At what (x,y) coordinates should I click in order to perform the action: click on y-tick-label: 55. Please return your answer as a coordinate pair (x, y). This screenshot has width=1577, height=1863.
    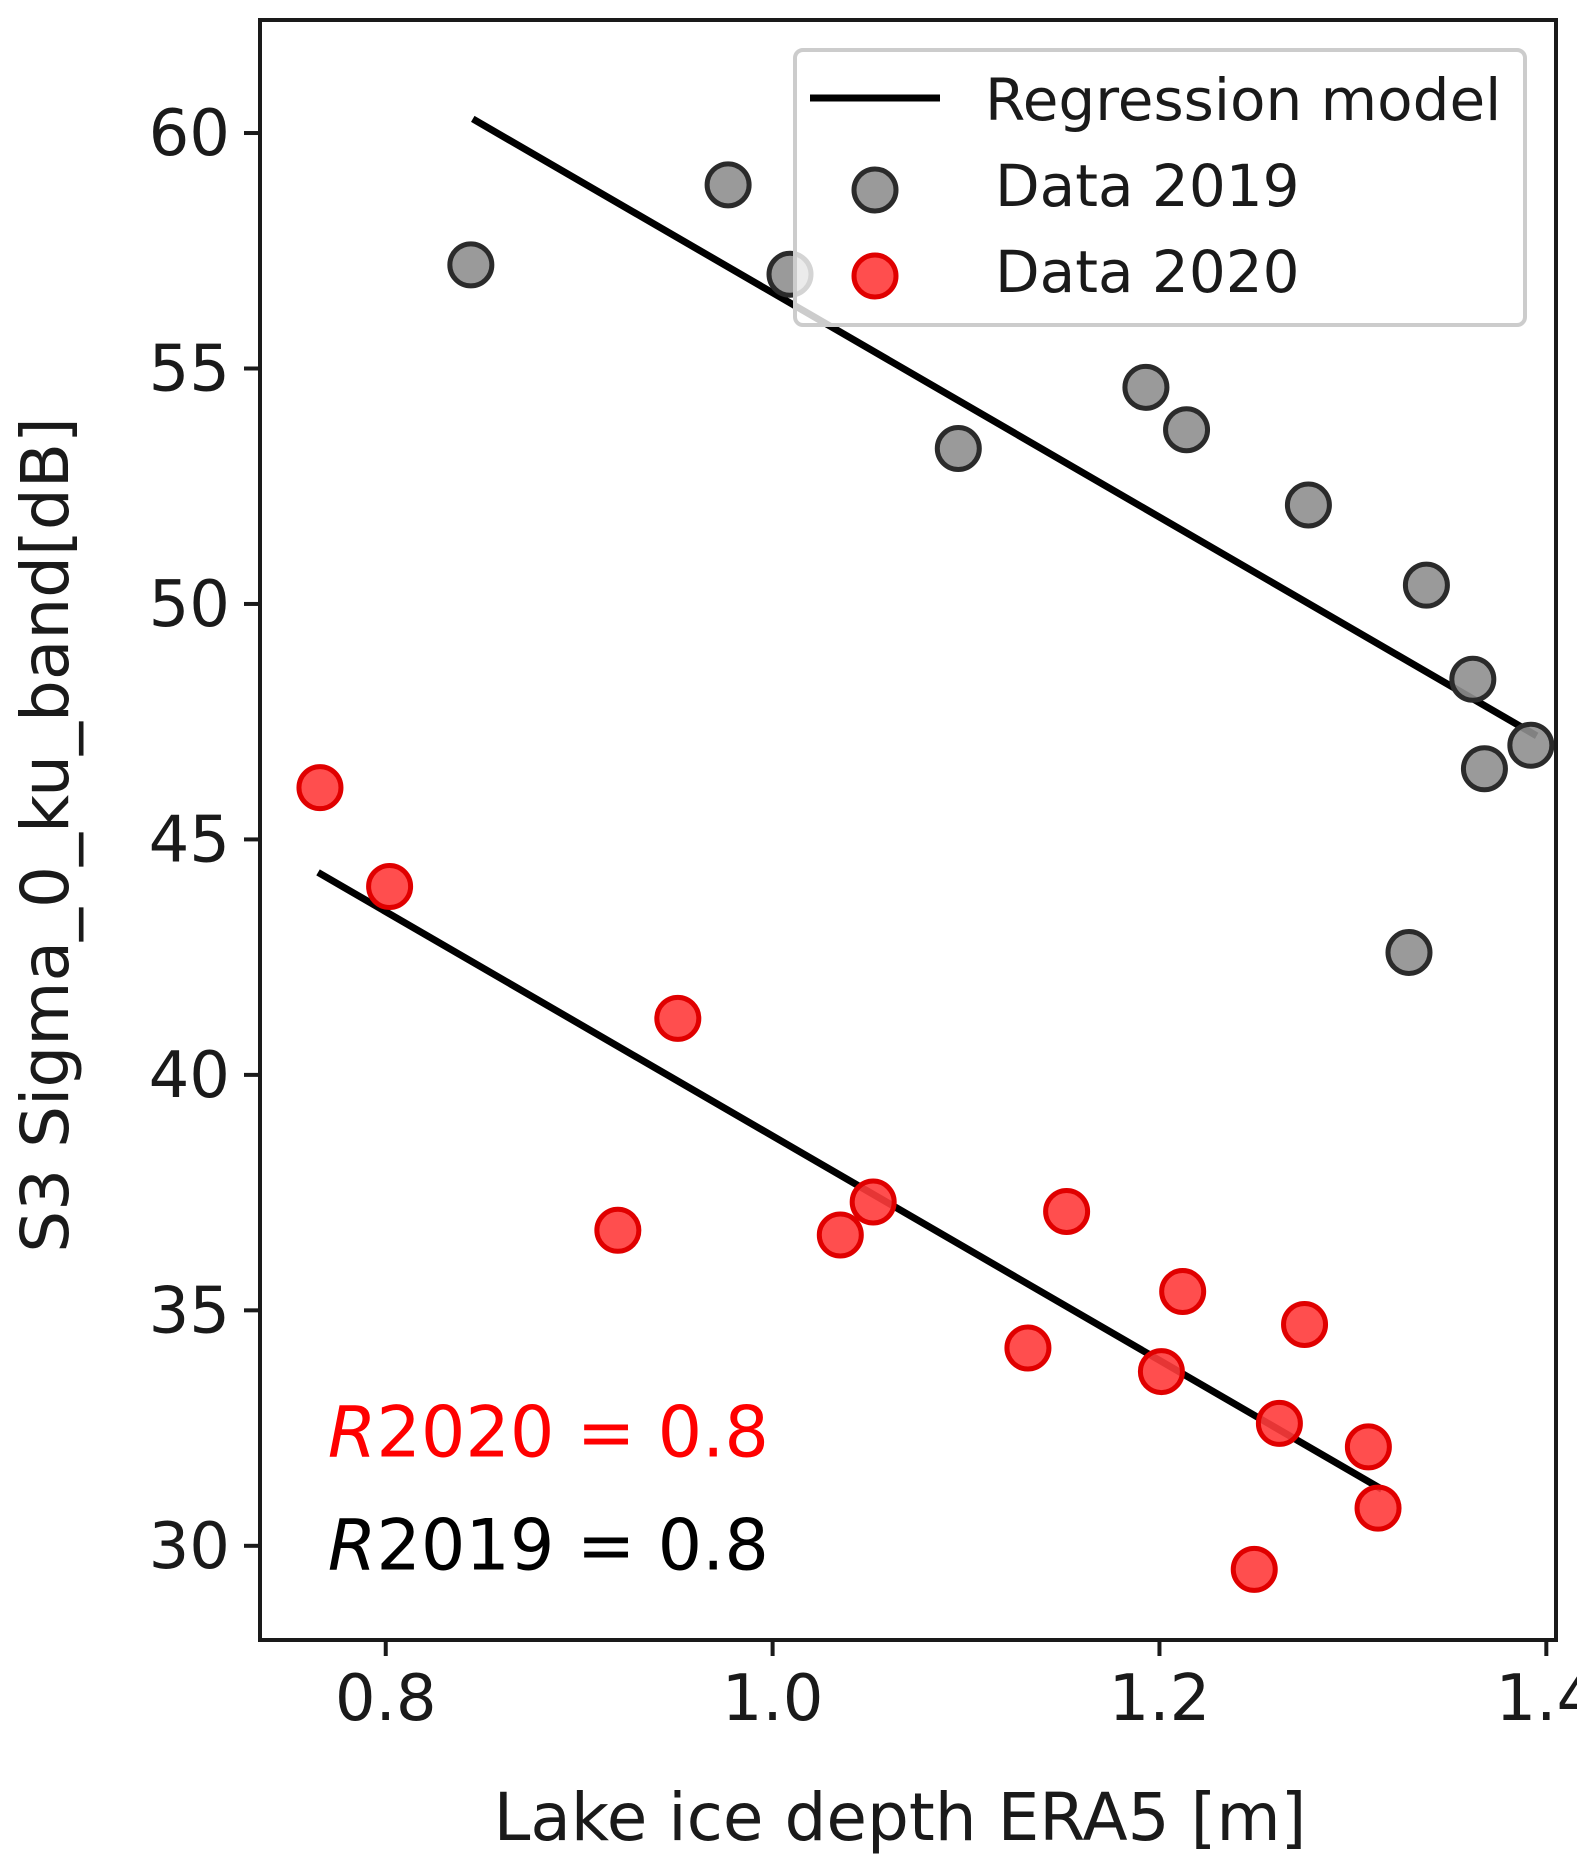
    Looking at the image, I should click on (189, 369).